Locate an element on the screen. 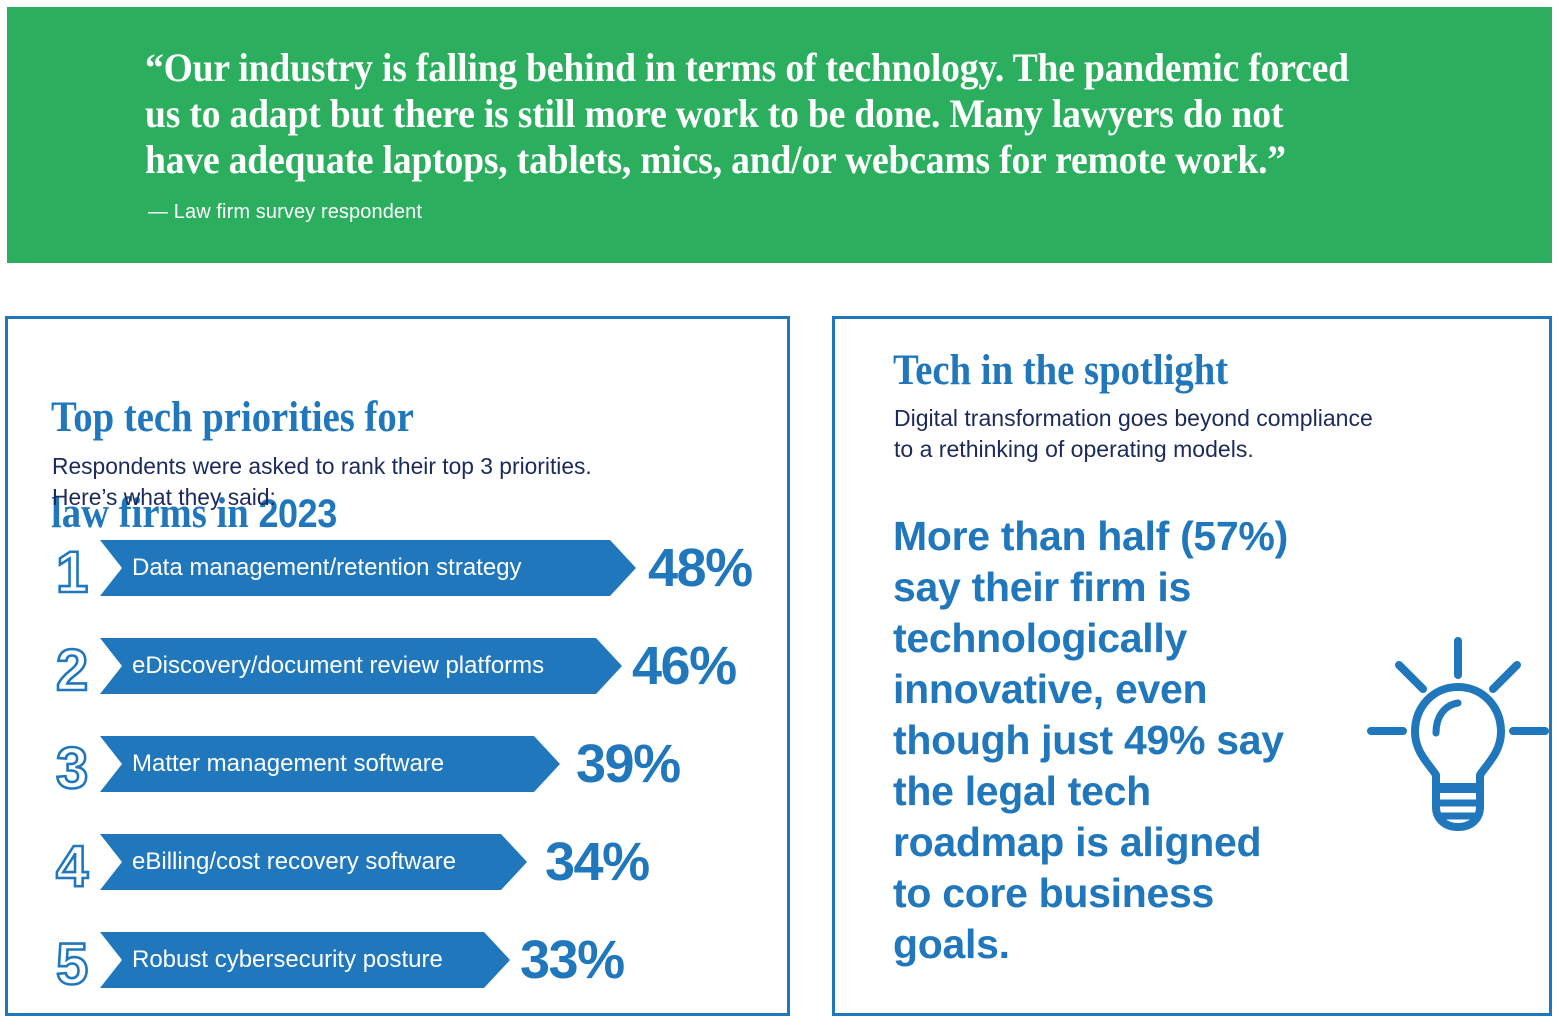 The height and width of the screenshot is (1025, 1559). chart-row: 5 Robust cybersecurity posture 33% is located at coordinates (397, 960).